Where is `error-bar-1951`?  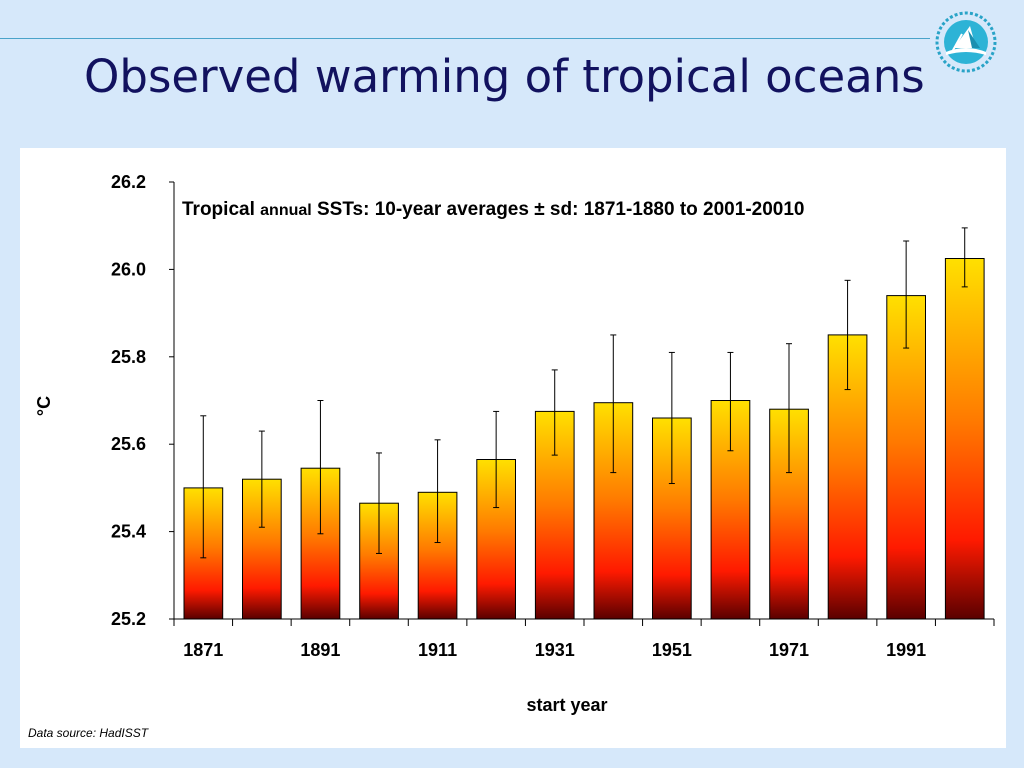 error-bar-1951 is located at coordinates (671, 418).